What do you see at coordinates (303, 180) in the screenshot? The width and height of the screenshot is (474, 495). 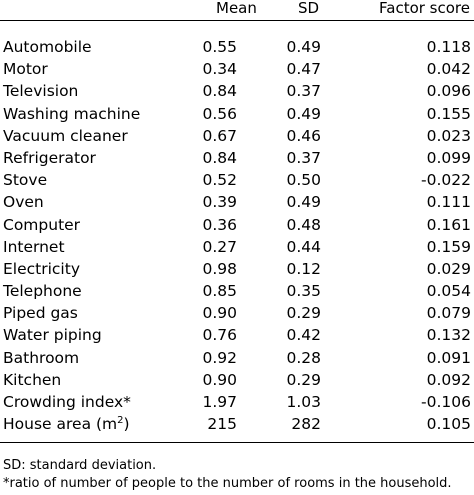 I see `row-sd: 0.50` at bounding box center [303, 180].